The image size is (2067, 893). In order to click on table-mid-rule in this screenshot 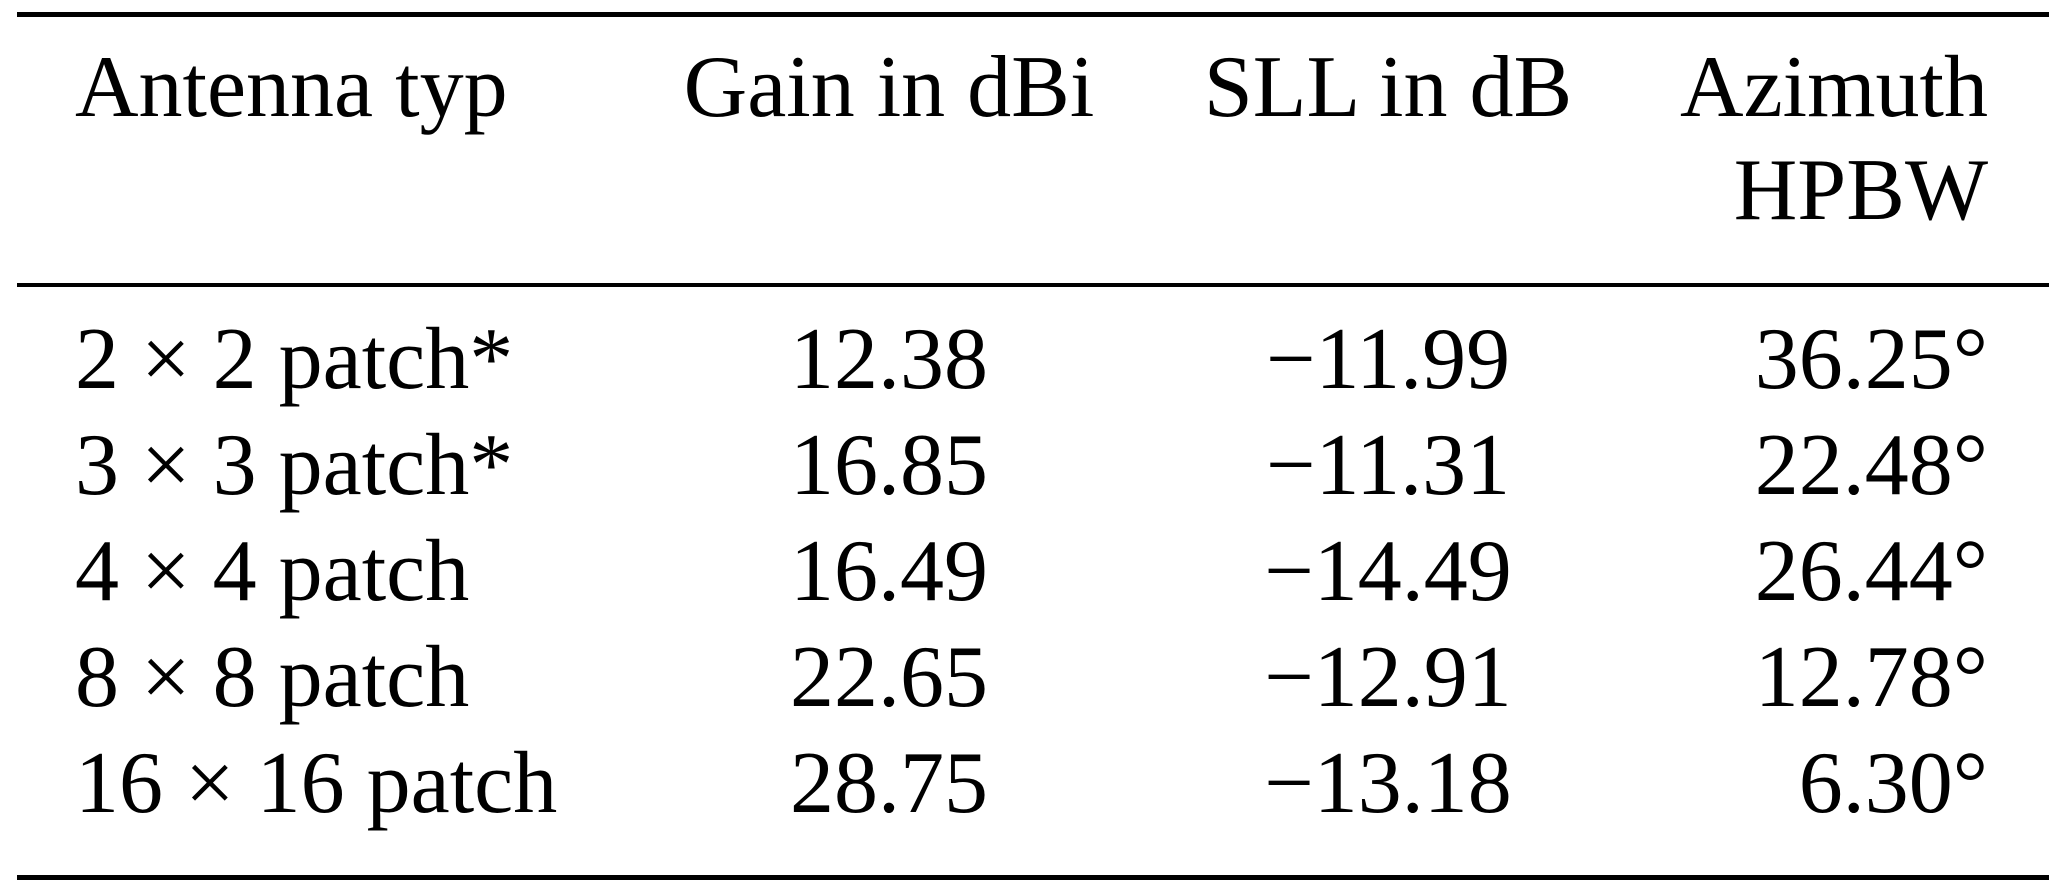, I will do `click(1033, 285)`.